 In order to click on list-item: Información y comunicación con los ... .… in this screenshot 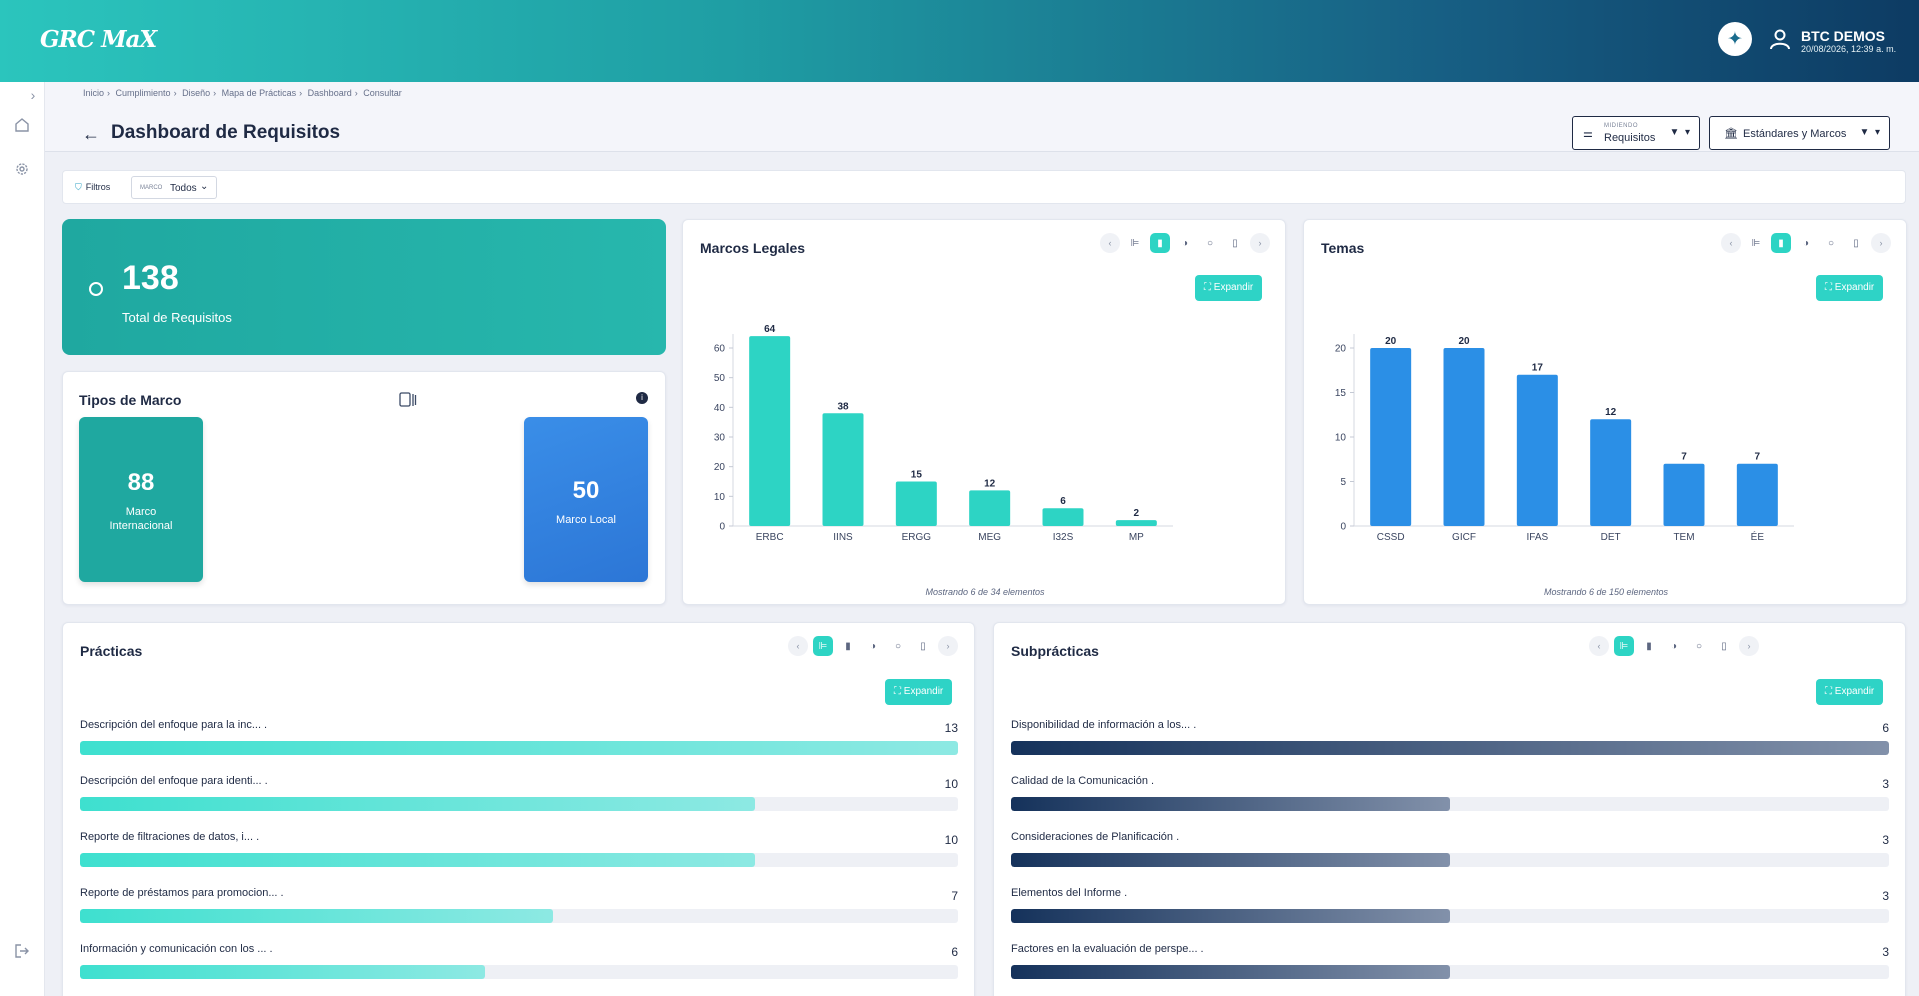, I will do `click(519, 963)`.